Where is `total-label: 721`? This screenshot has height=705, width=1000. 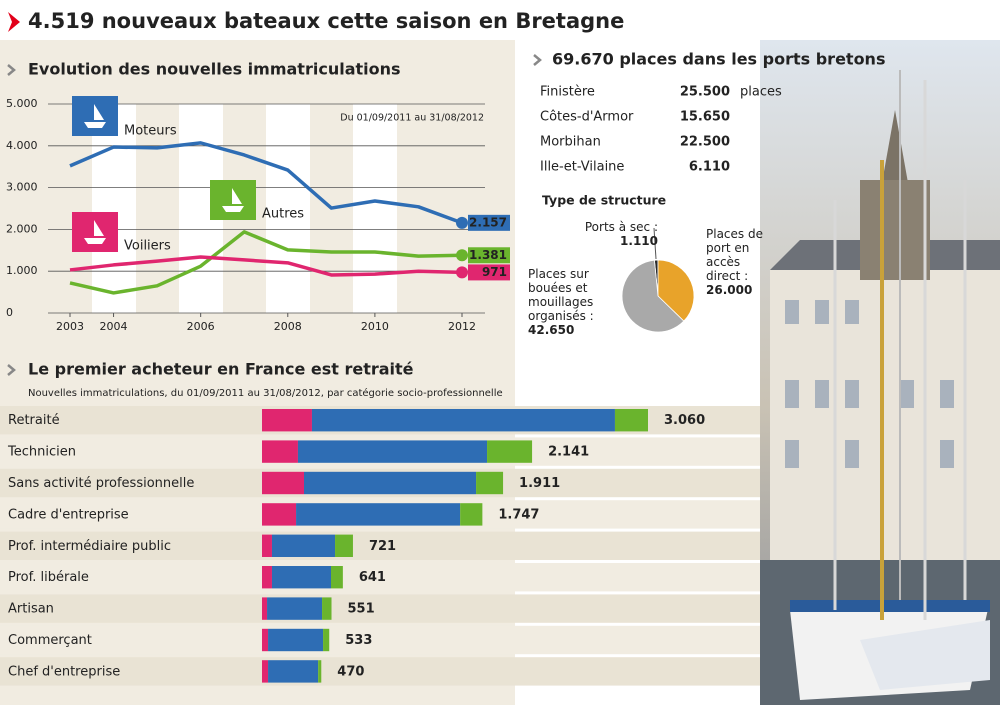 total-label: 721 is located at coordinates (382, 546).